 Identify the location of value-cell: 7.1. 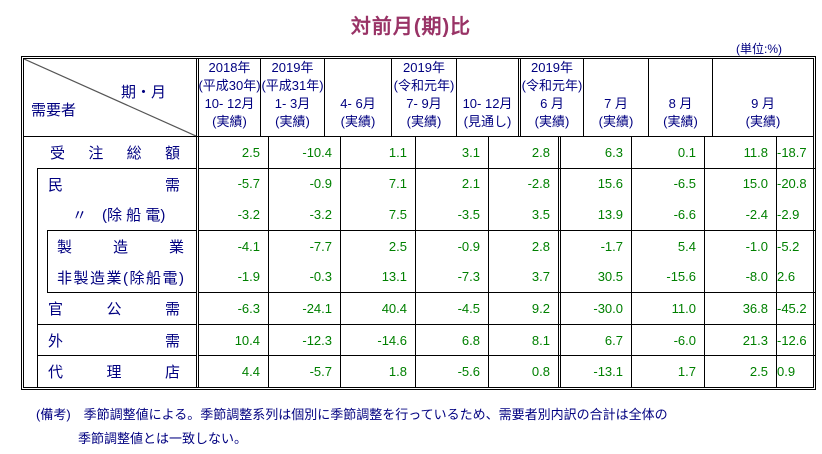
(377, 184).